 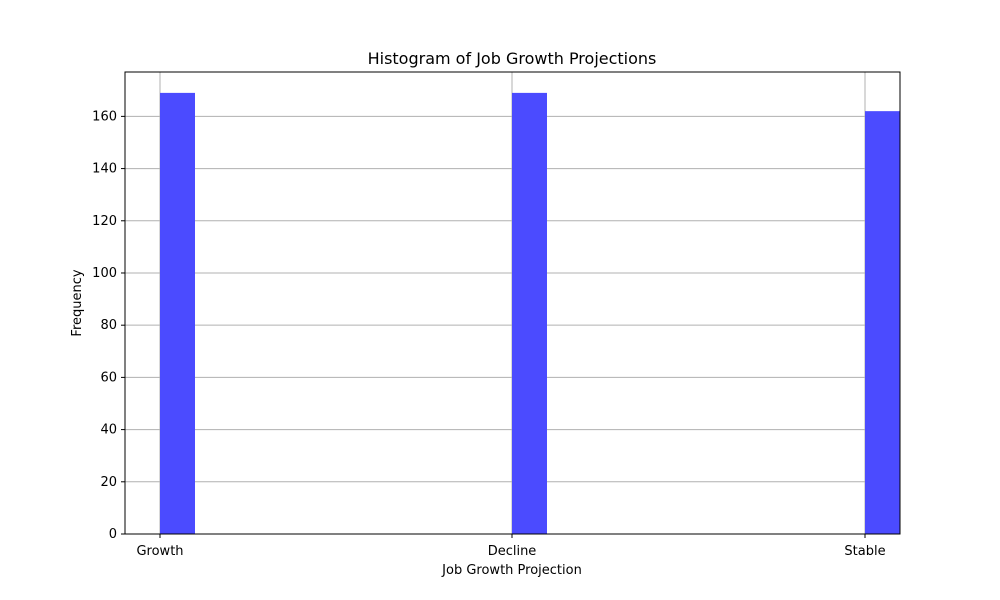 What do you see at coordinates (512, 551) in the screenshot?
I see `x-tick-label-decline: Decline` at bounding box center [512, 551].